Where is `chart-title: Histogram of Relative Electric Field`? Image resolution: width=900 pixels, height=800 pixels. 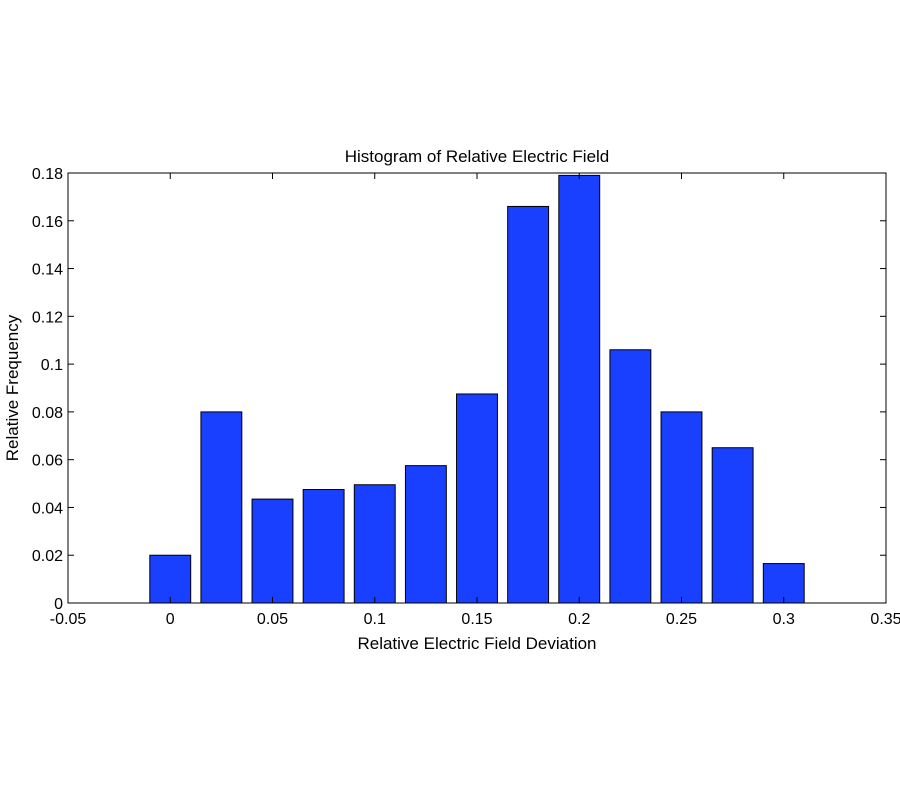
chart-title: Histogram of Relative Electric Field is located at coordinates (477, 156).